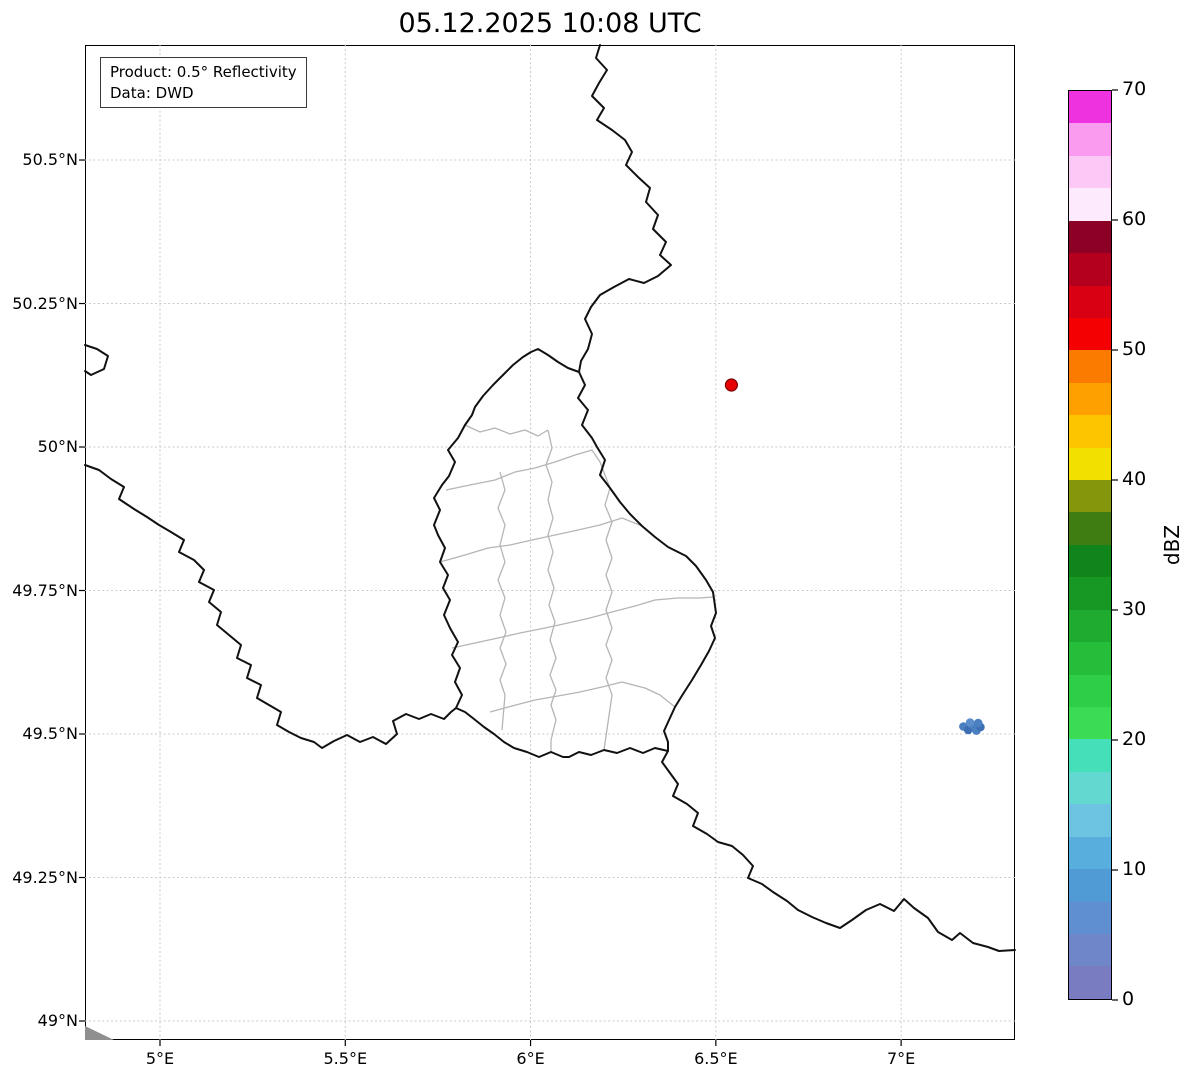 The width and height of the screenshot is (1202, 1081). What do you see at coordinates (160, 1058) in the screenshot?
I see `x-tick-label: 5°E` at bounding box center [160, 1058].